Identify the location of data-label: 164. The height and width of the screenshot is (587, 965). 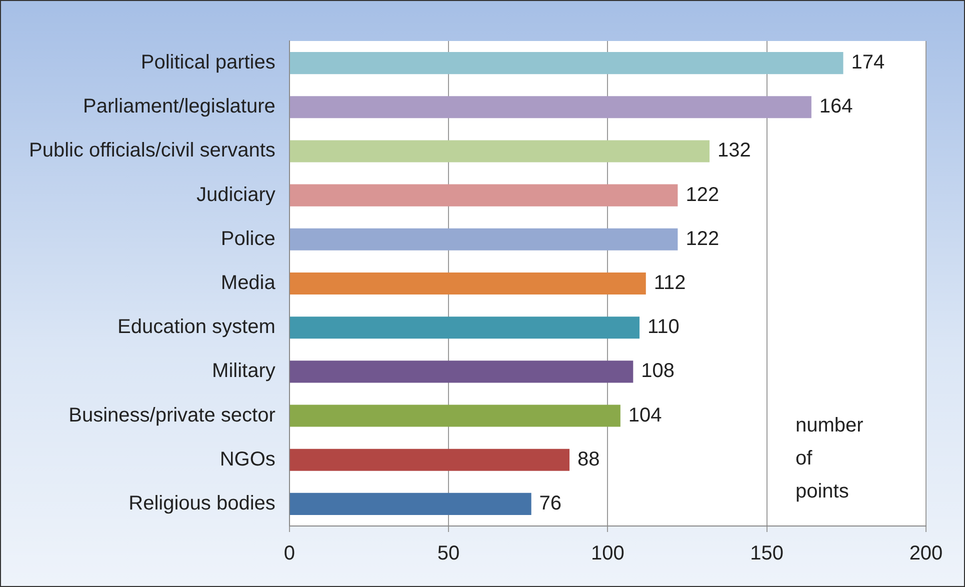
(836, 107).